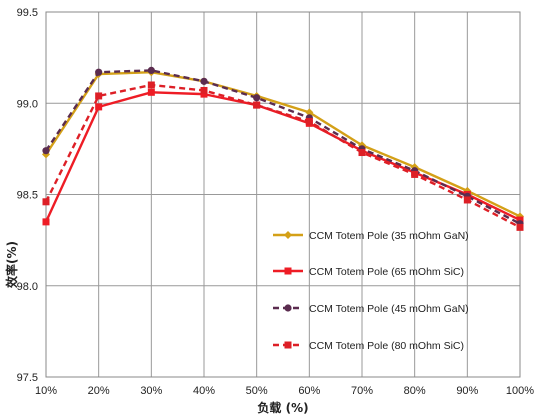  Describe the element at coordinates (467, 391) in the screenshot. I see `x-tick-label: 90%` at that location.